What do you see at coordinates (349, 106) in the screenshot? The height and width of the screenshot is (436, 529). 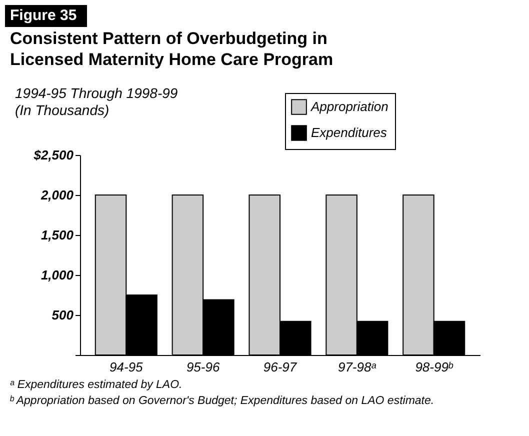 I see `legend-label: Appropriation` at bounding box center [349, 106].